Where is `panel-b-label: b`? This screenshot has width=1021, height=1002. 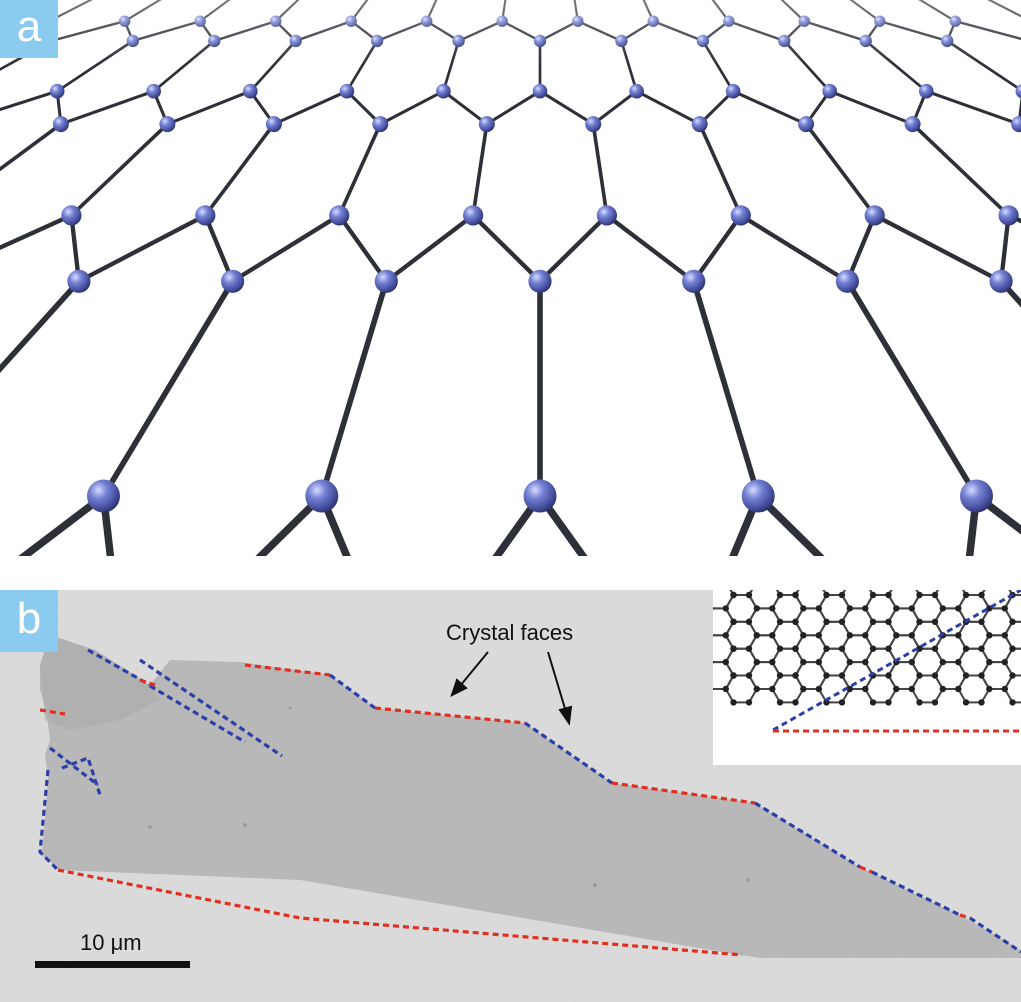 panel-b-label: b is located at coordinates (29, 621).